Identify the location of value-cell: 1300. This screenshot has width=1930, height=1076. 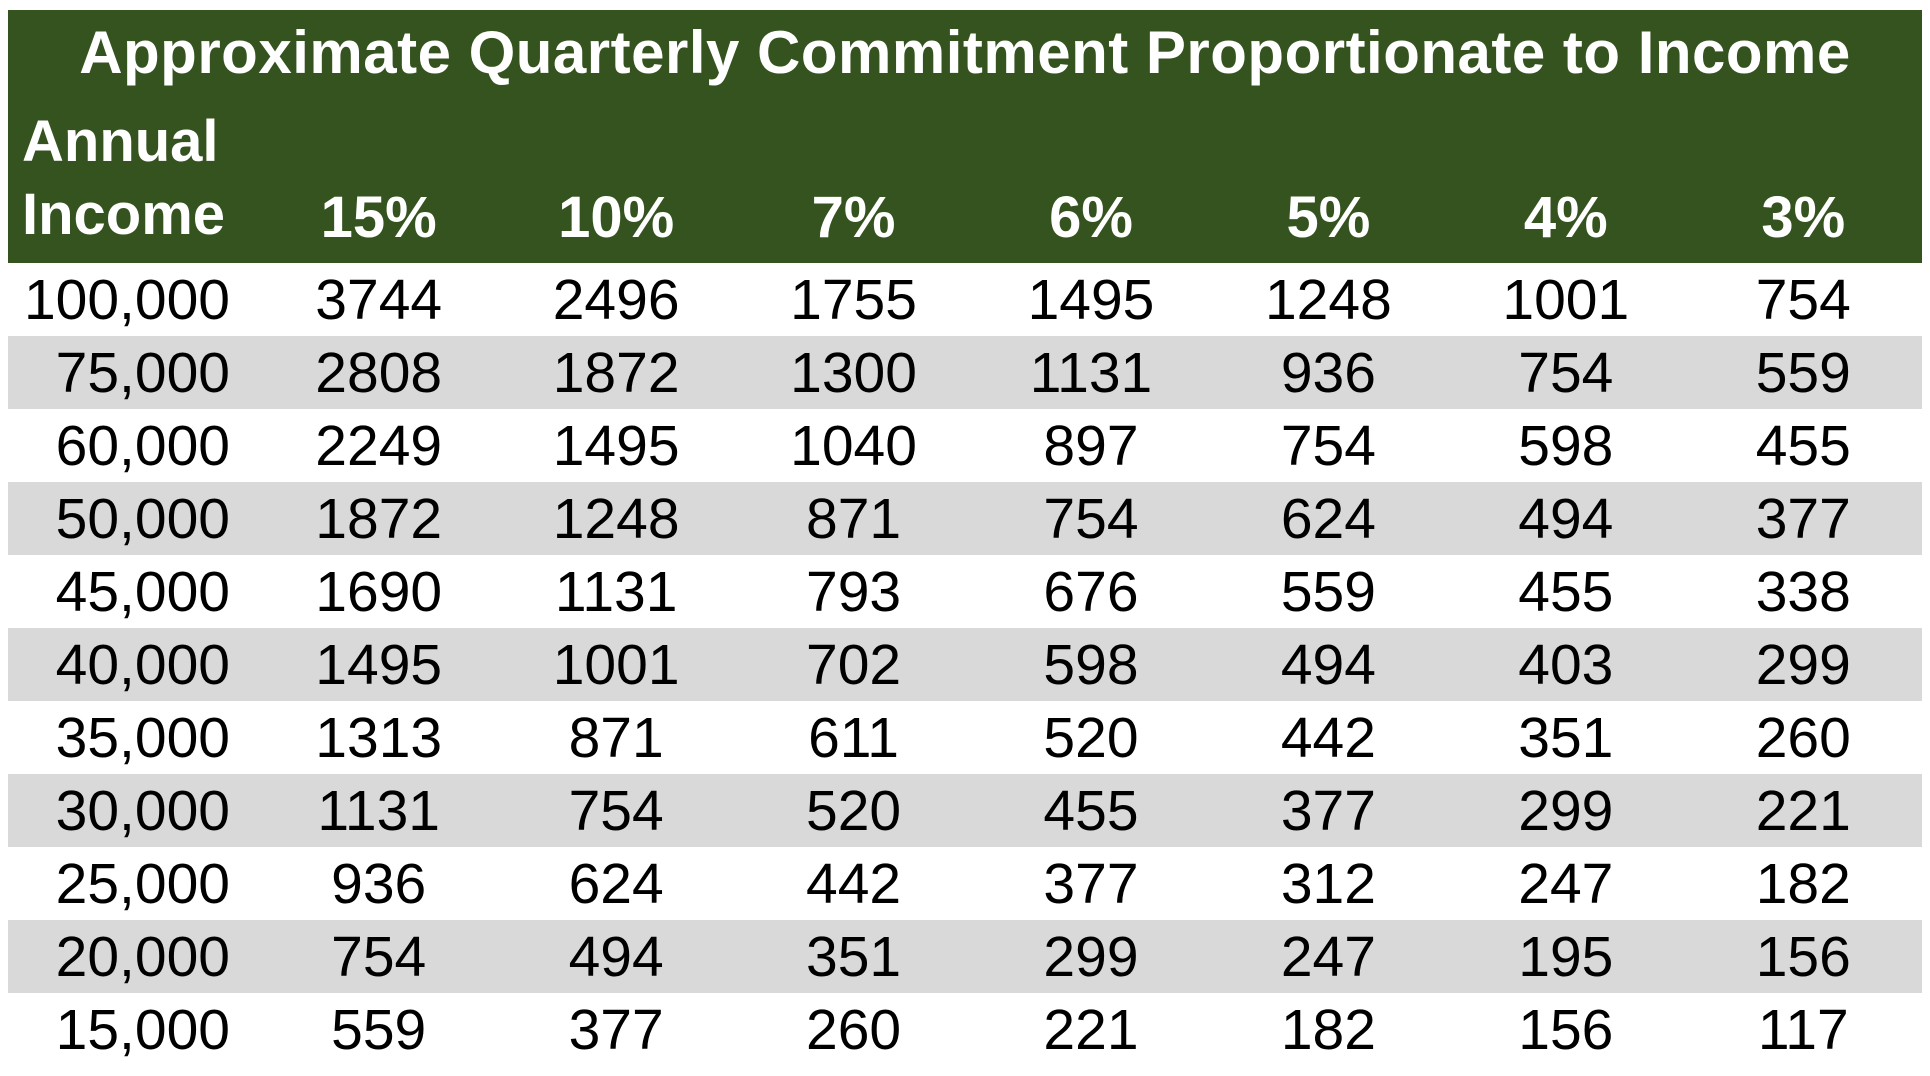
(853, 372).